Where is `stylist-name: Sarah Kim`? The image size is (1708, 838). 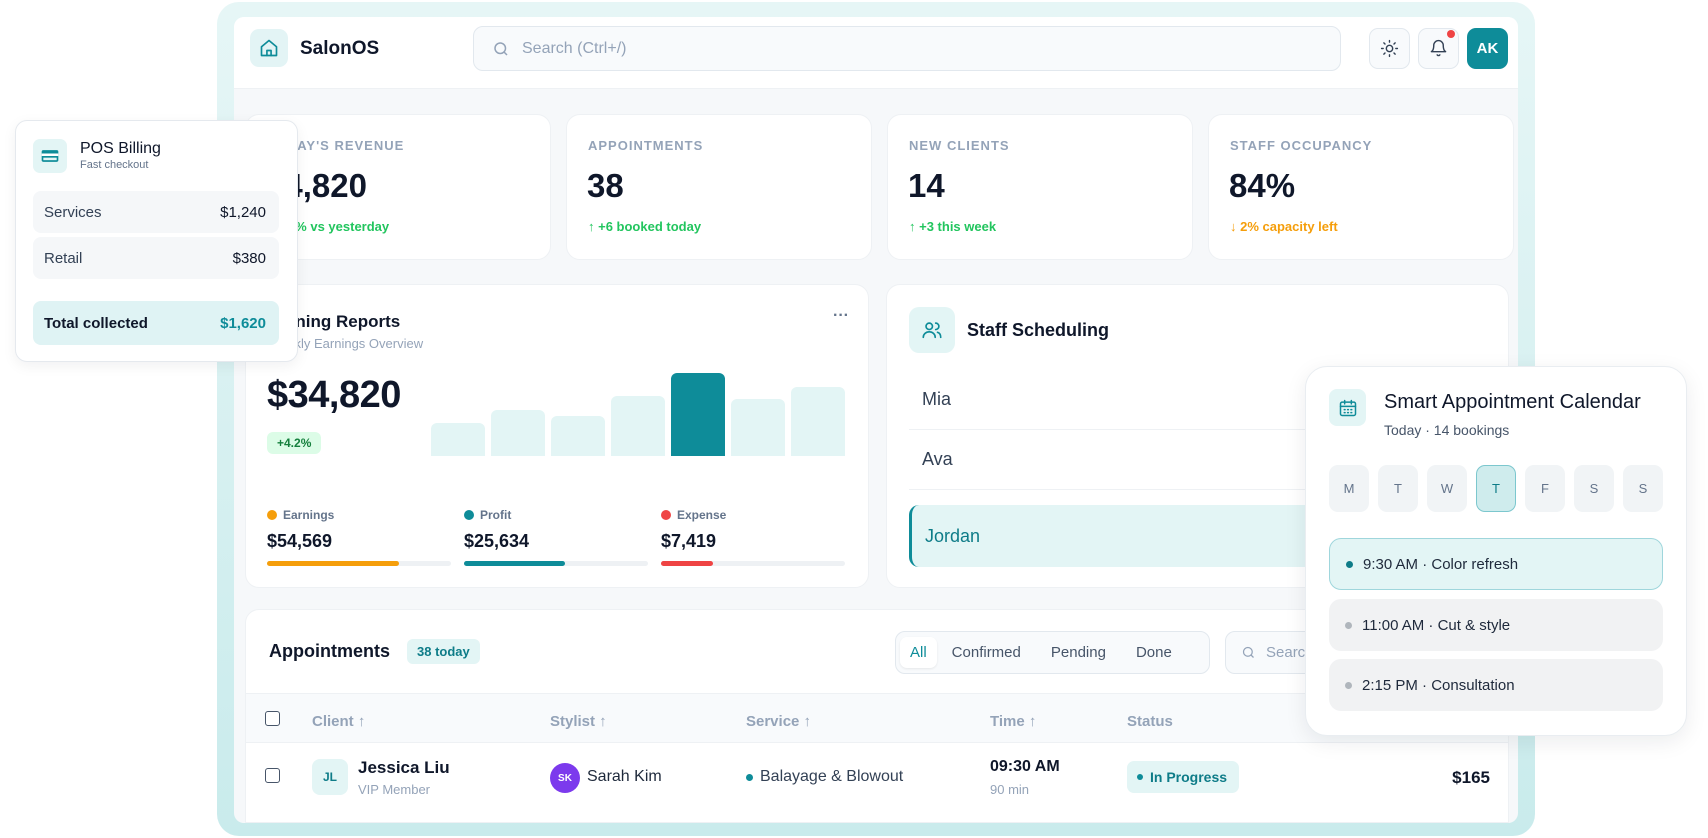
stylist-name: Sarah Kim is located at coordinates (624, 776).